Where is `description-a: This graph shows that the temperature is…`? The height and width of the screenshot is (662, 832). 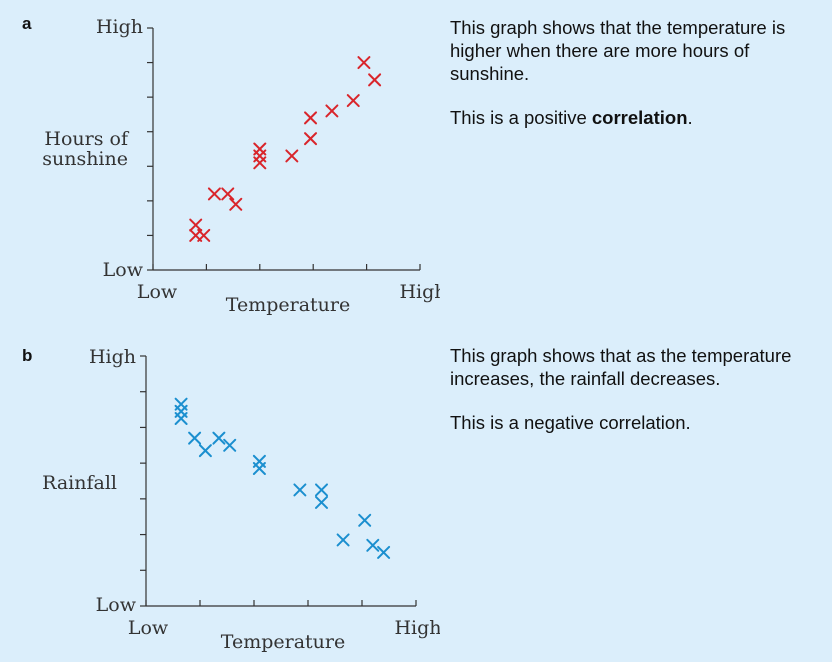
description-a: This graph shows that the temperature is… is located at coordinates (637, 83).